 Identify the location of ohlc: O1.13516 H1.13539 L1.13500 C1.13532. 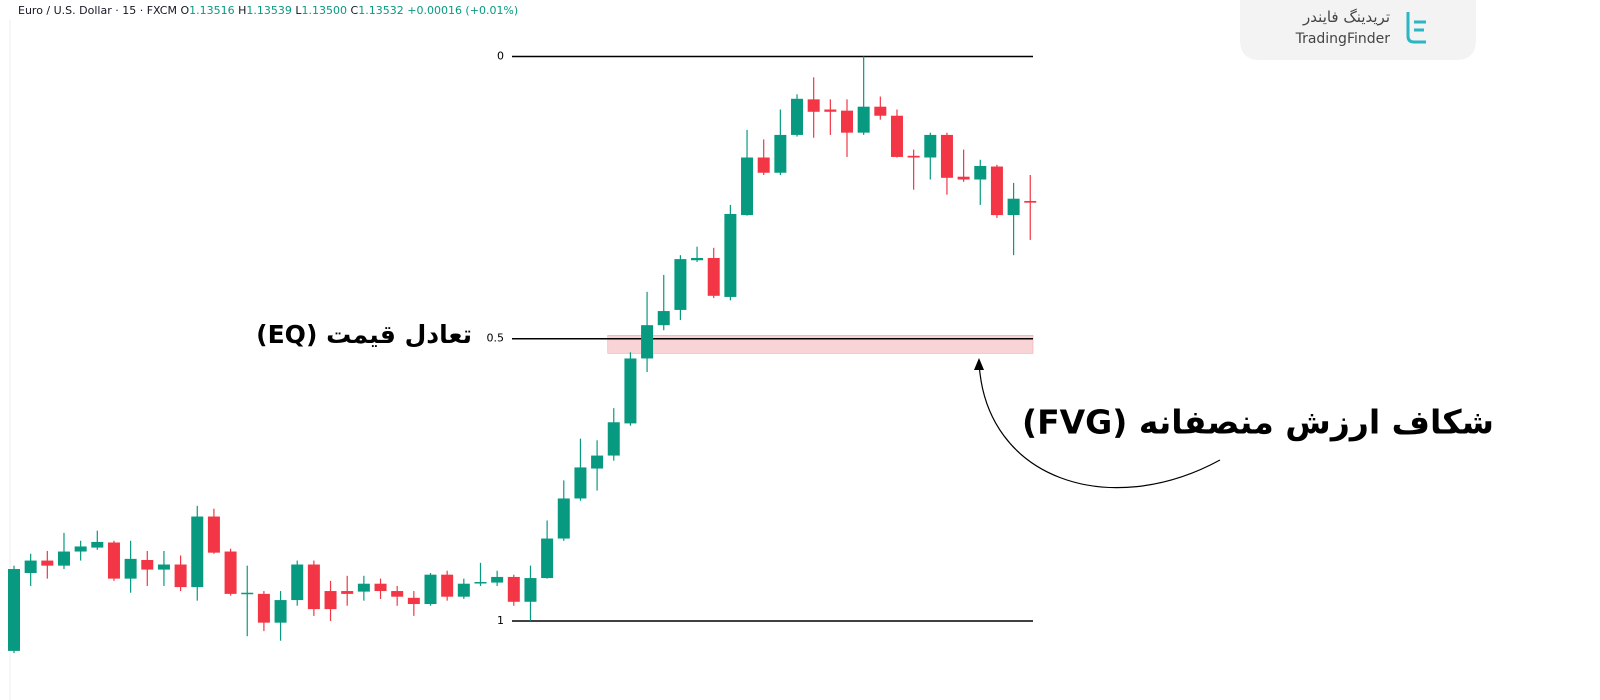
(291, 10).